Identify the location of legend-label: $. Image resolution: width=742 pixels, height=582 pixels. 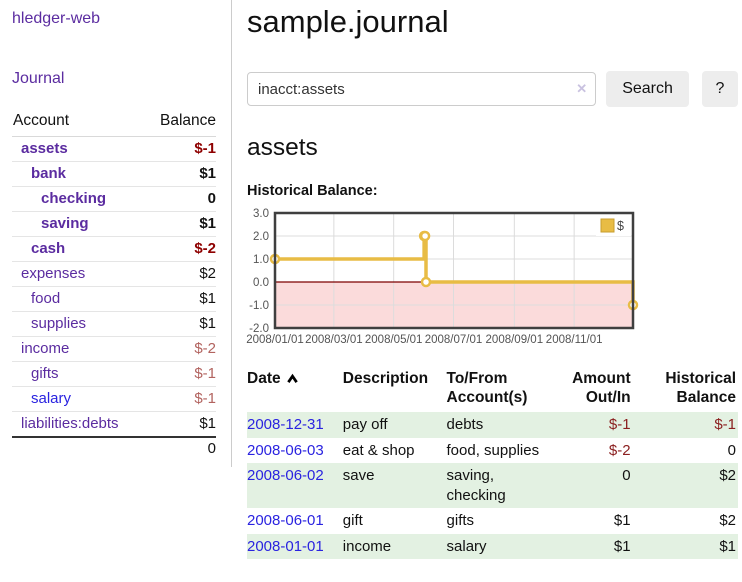
(620, 226).